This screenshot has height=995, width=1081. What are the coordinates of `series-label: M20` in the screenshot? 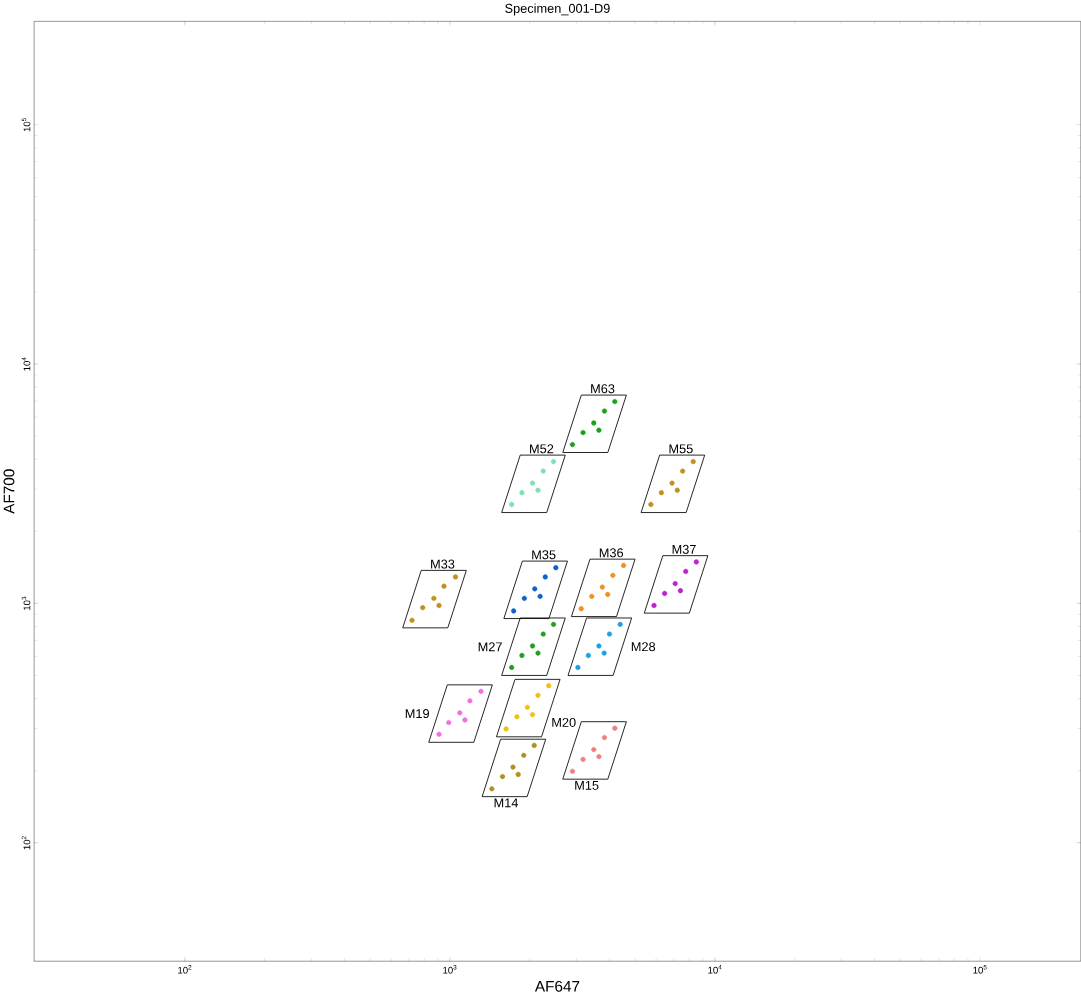 It's located at (564, 722).